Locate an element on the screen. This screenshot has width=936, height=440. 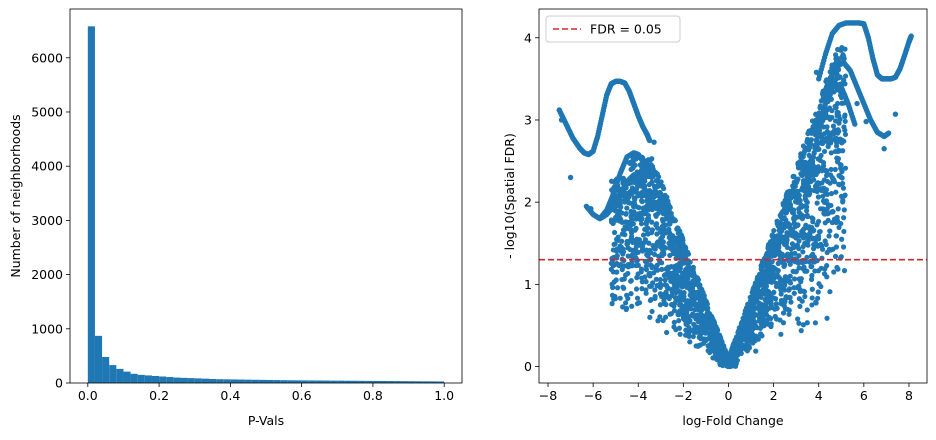
y-axis-label: Number of neighborhoods is located at coordinates (15, 195).